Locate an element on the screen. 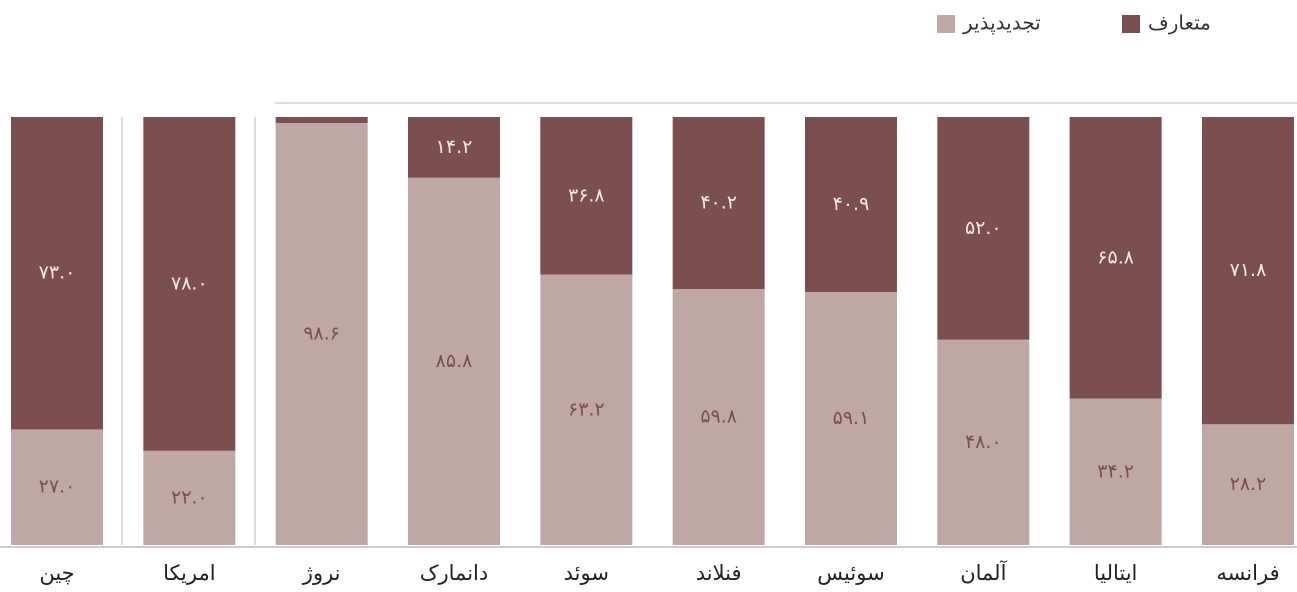 This screenshot has width=1297, height=592. data-label: ۵۹.۸ is located at coordinates (718, 417).